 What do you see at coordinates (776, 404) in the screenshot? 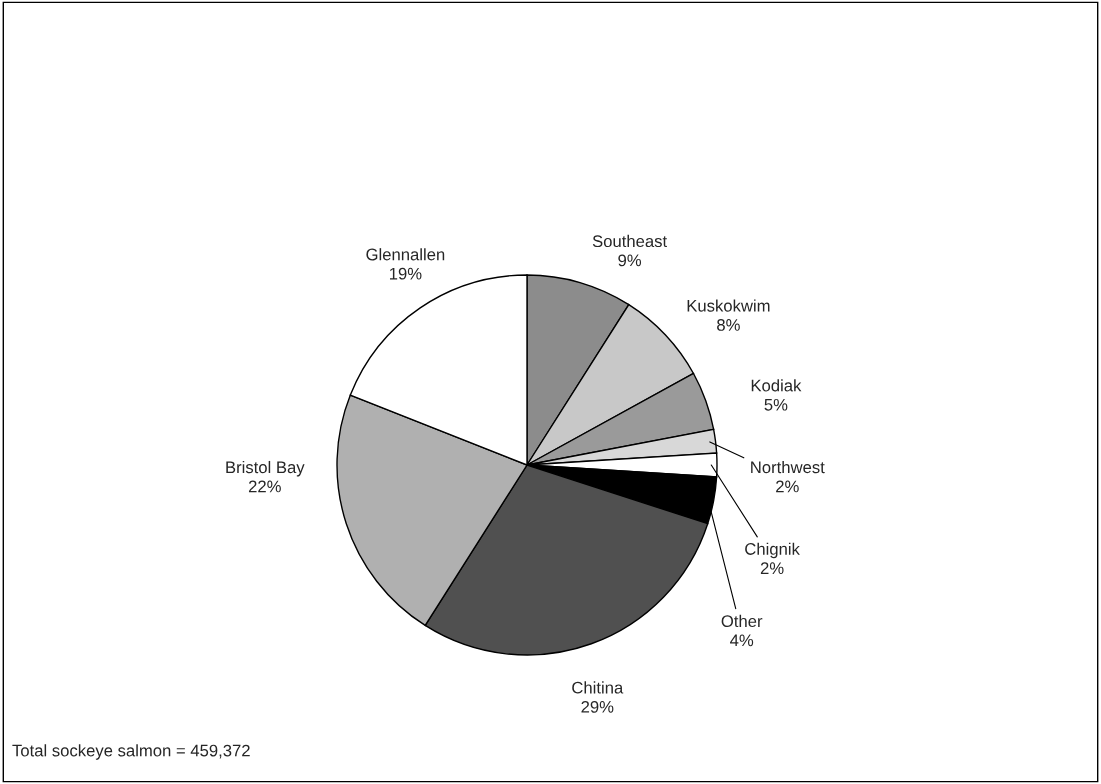
I see `data-label: 5%` at bounding box center [776, 404].